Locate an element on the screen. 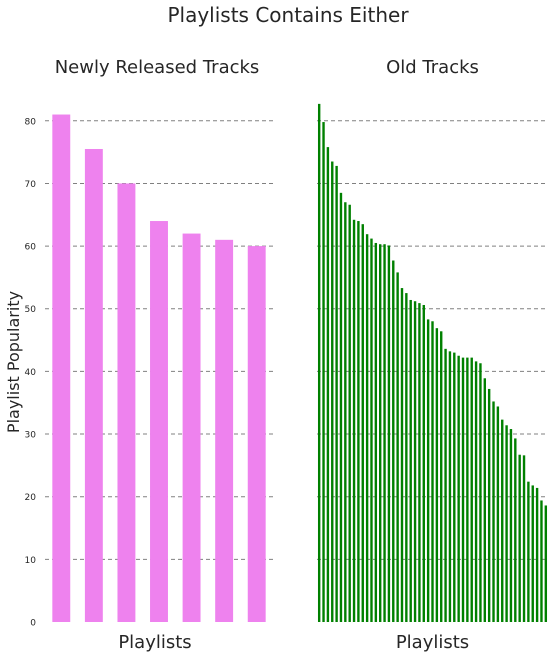 The height and width of the screenshot is (662, 553). x-axis-label-old: Playlists is located at coordinates (432, 642).